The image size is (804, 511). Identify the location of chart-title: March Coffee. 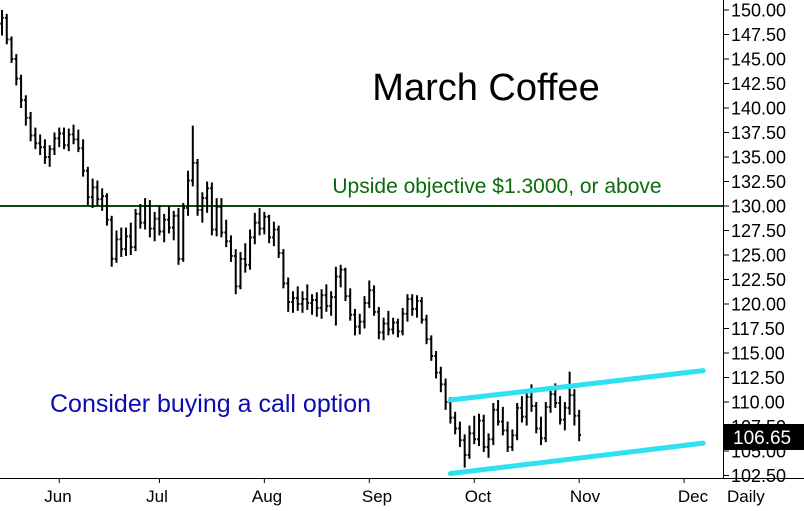
(485, 88).